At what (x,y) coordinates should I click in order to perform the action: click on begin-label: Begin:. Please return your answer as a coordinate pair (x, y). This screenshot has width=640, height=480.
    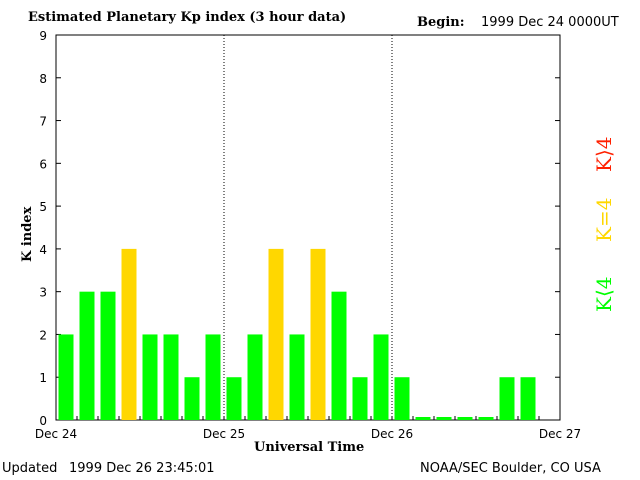
    Looking at the image, I should click on (441, 22).